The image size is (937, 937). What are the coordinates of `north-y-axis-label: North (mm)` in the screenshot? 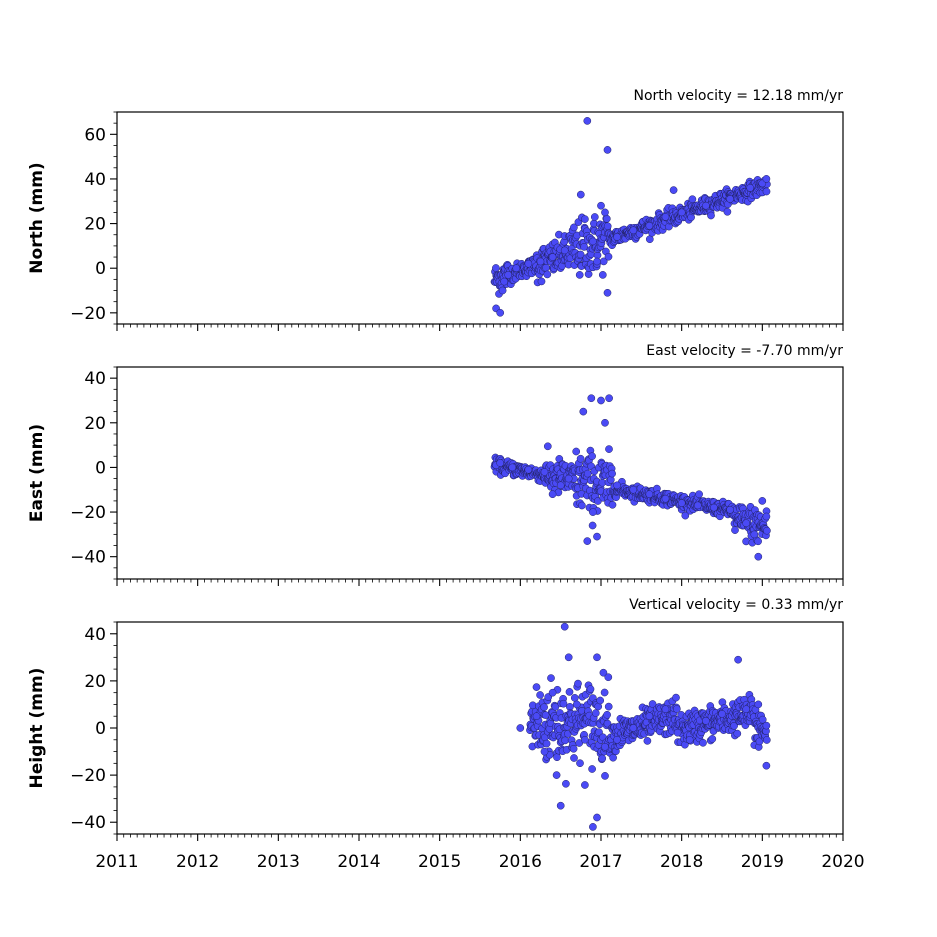 It's located at (37, 217).